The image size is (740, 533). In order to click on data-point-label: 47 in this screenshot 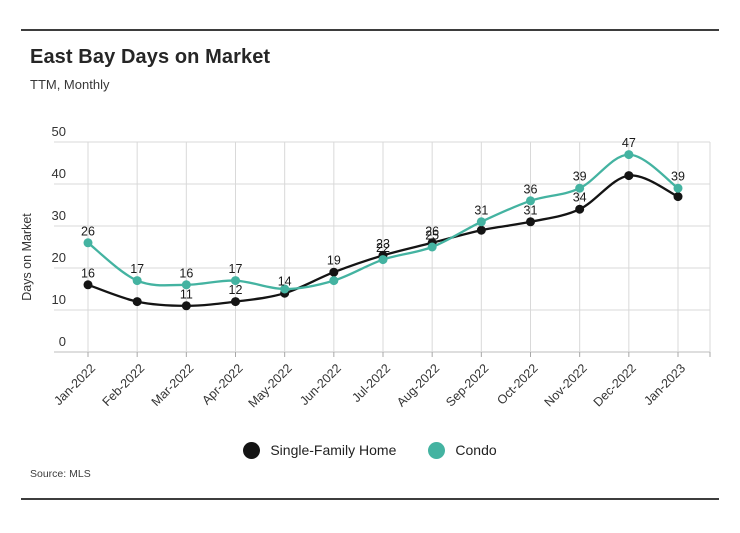, I will do `click(629, 143)`.